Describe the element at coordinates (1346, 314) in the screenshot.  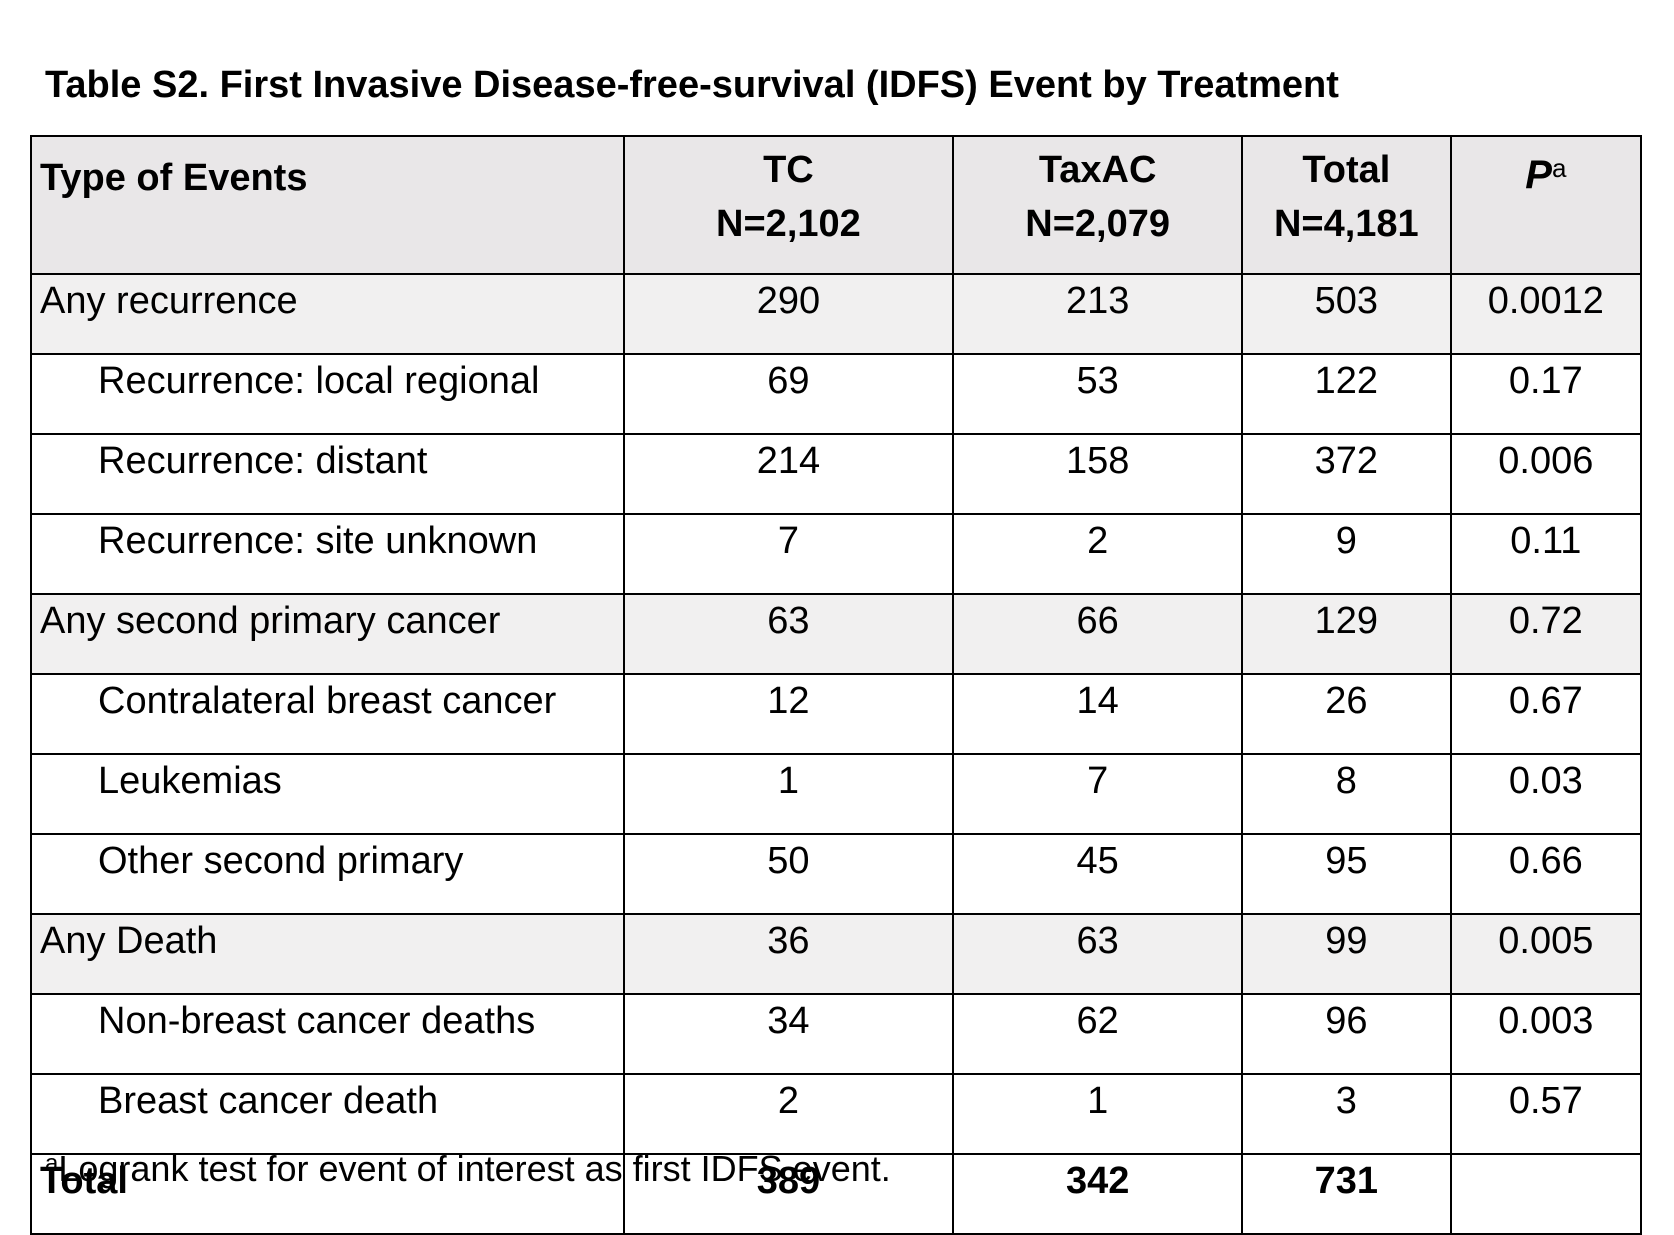
I see `cell-total: 503` at that location.